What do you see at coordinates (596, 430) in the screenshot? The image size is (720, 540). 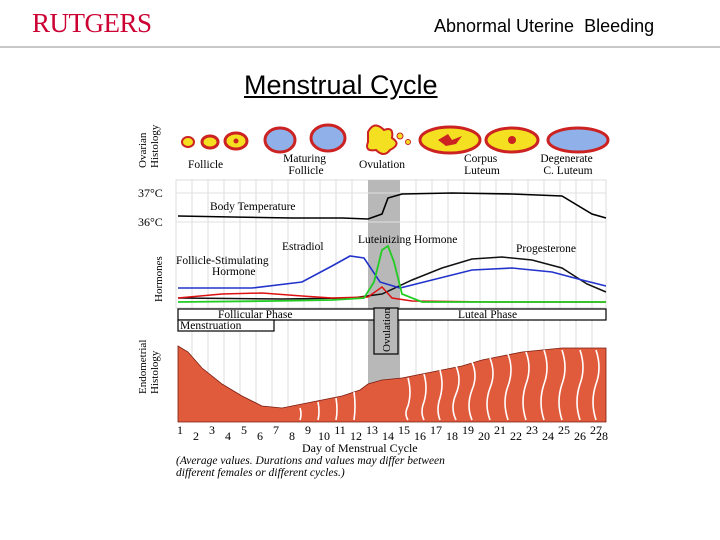 I see `svg-text: 27` at bounding box center [596, 430].